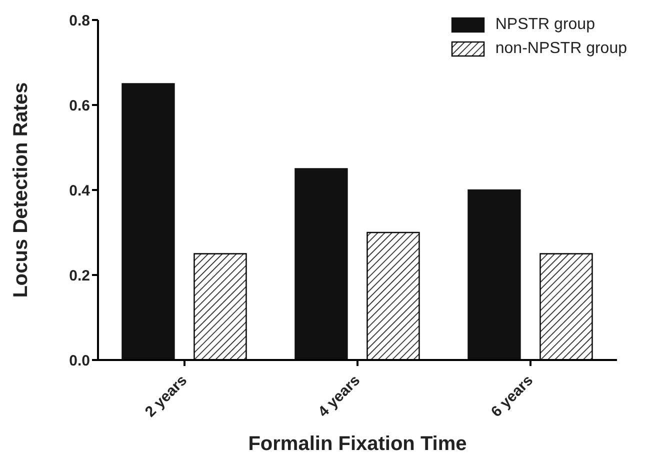 The width and height of the screenshot is (645, 468). Describe the element at coordinates (79, 275) in the screenshot. I see `y-tick-label: 0.2` at that location.